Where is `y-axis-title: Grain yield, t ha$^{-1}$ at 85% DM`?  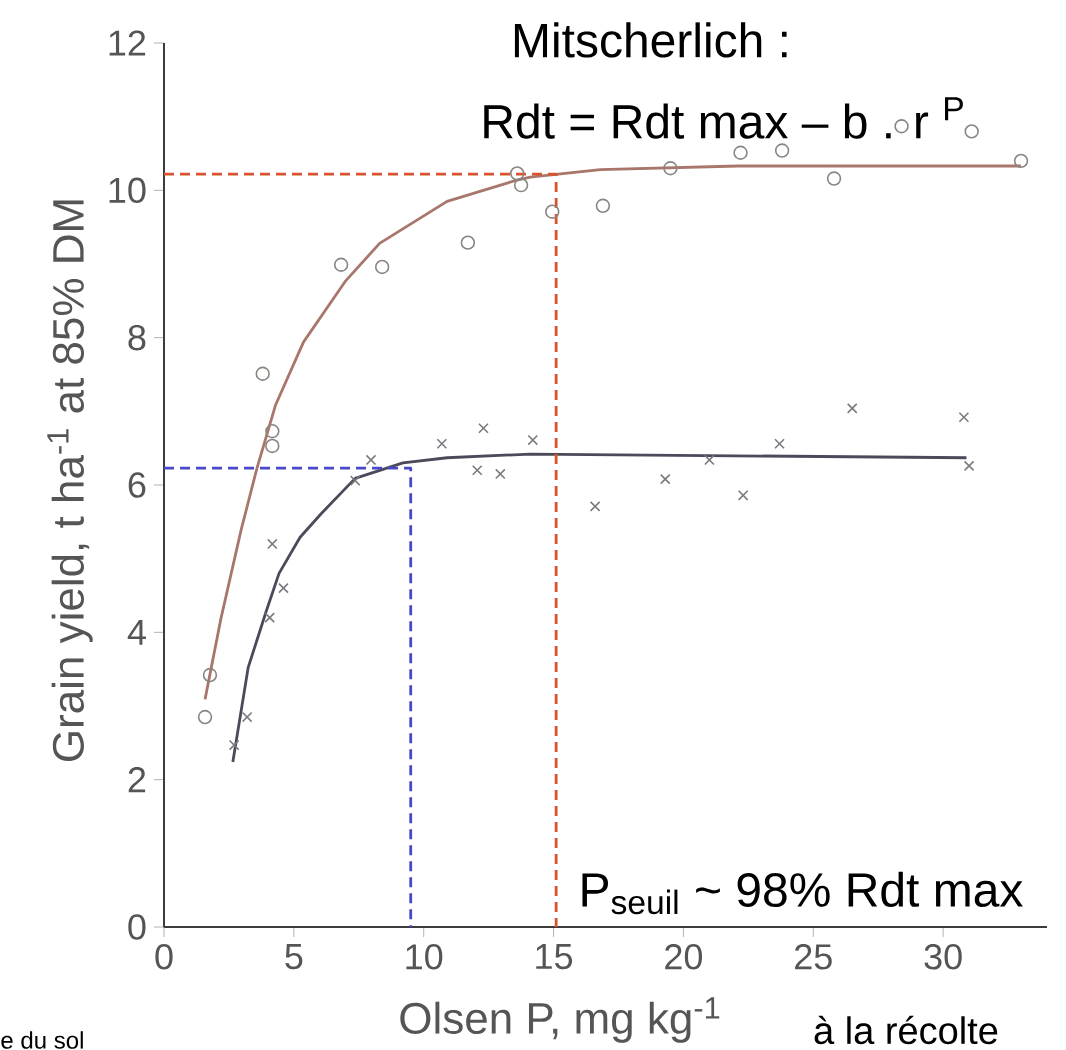
y-axis-title: Grain yield, t ha$^{-1}$ at 85% DM is located at coordinates (70, 480).